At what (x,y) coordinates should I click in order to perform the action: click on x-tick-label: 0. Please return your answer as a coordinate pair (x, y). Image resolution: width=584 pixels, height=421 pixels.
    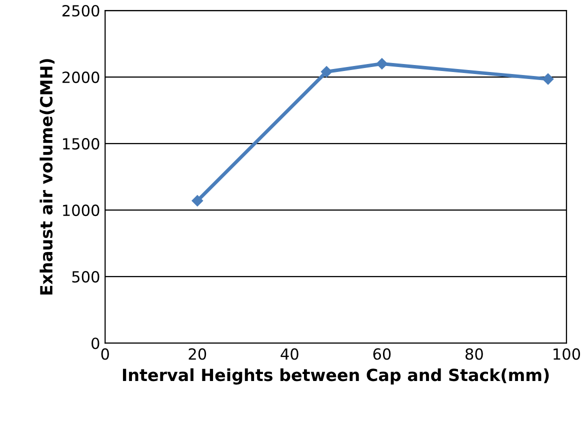
    Looking at the image, I should click on (105, 354).